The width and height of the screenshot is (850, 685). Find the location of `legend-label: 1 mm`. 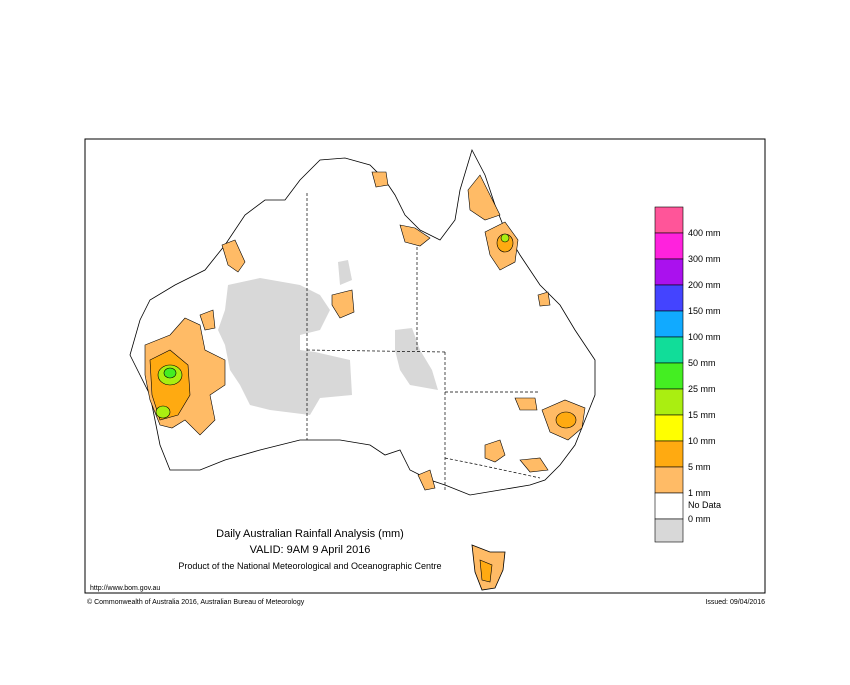

legend-label: 1 mm is located at coordinates (699, 493).